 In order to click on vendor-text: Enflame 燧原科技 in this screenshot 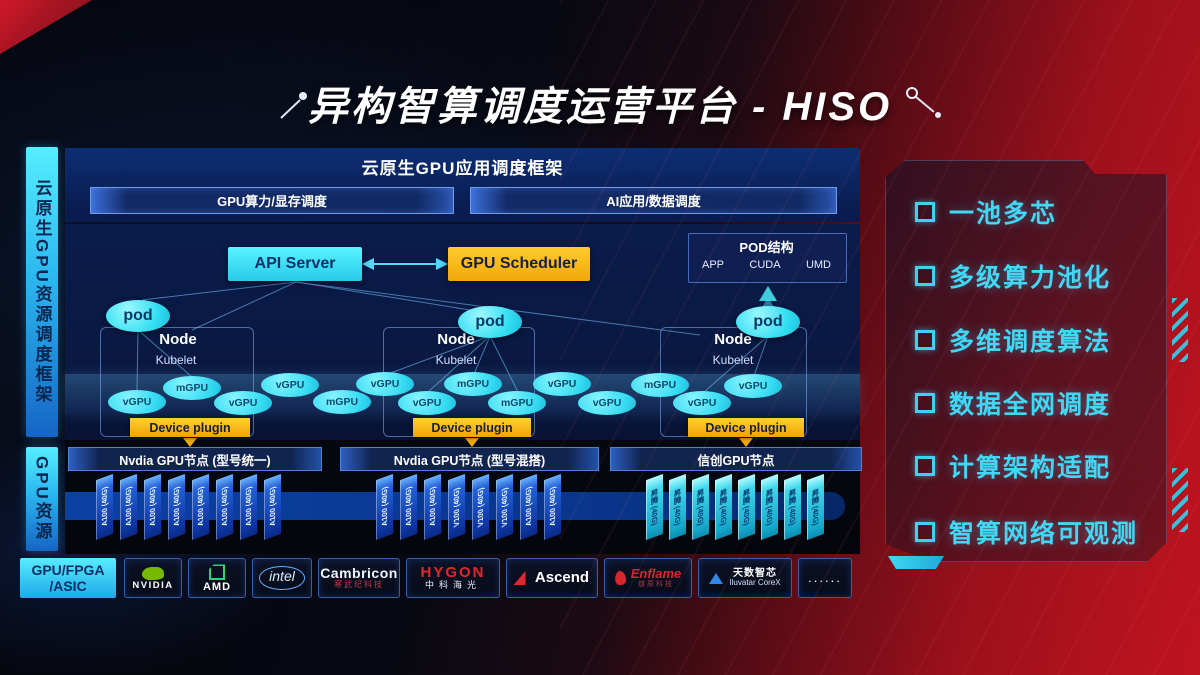, I will do `click(656, 577)`.